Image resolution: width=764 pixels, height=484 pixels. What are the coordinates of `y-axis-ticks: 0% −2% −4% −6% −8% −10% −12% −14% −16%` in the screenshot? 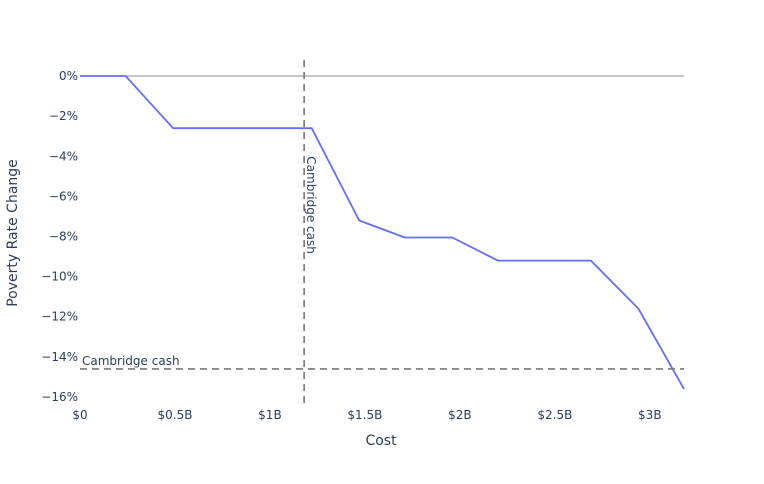 It's located at (59, 236).